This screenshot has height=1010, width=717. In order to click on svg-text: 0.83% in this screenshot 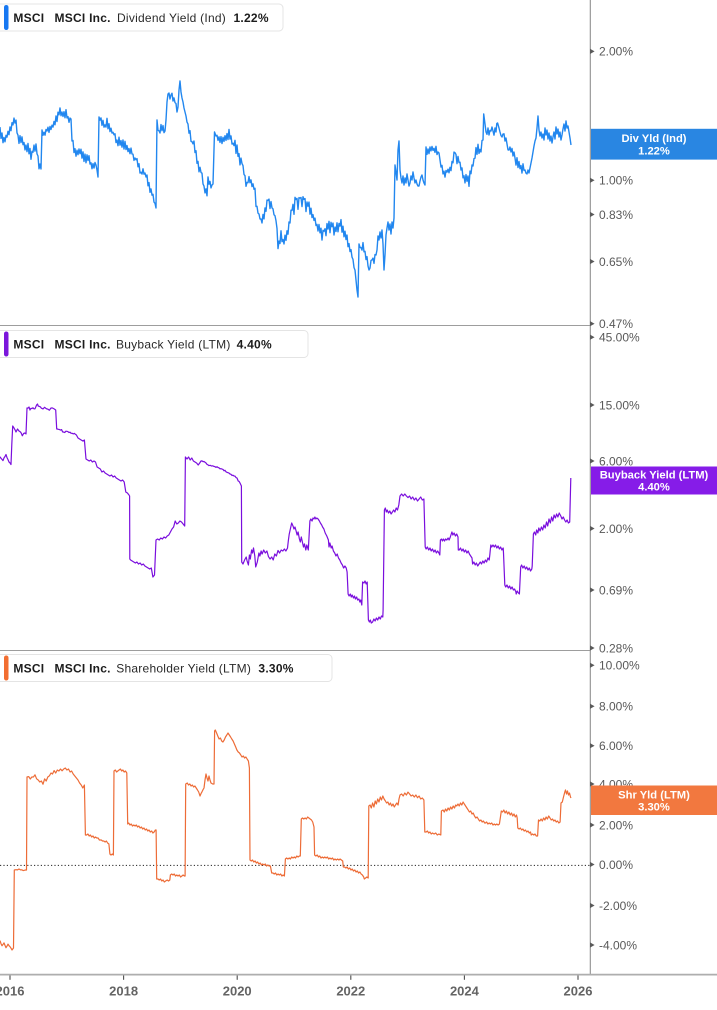, I will do `click(616, 215)`.